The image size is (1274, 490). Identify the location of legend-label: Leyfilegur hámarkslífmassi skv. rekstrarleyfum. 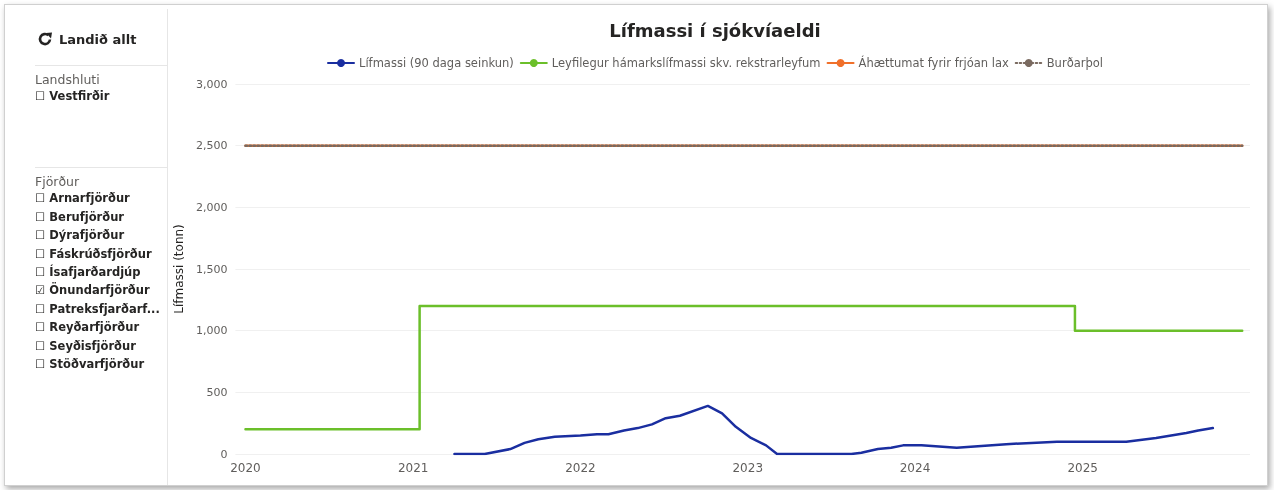
(686, 63).